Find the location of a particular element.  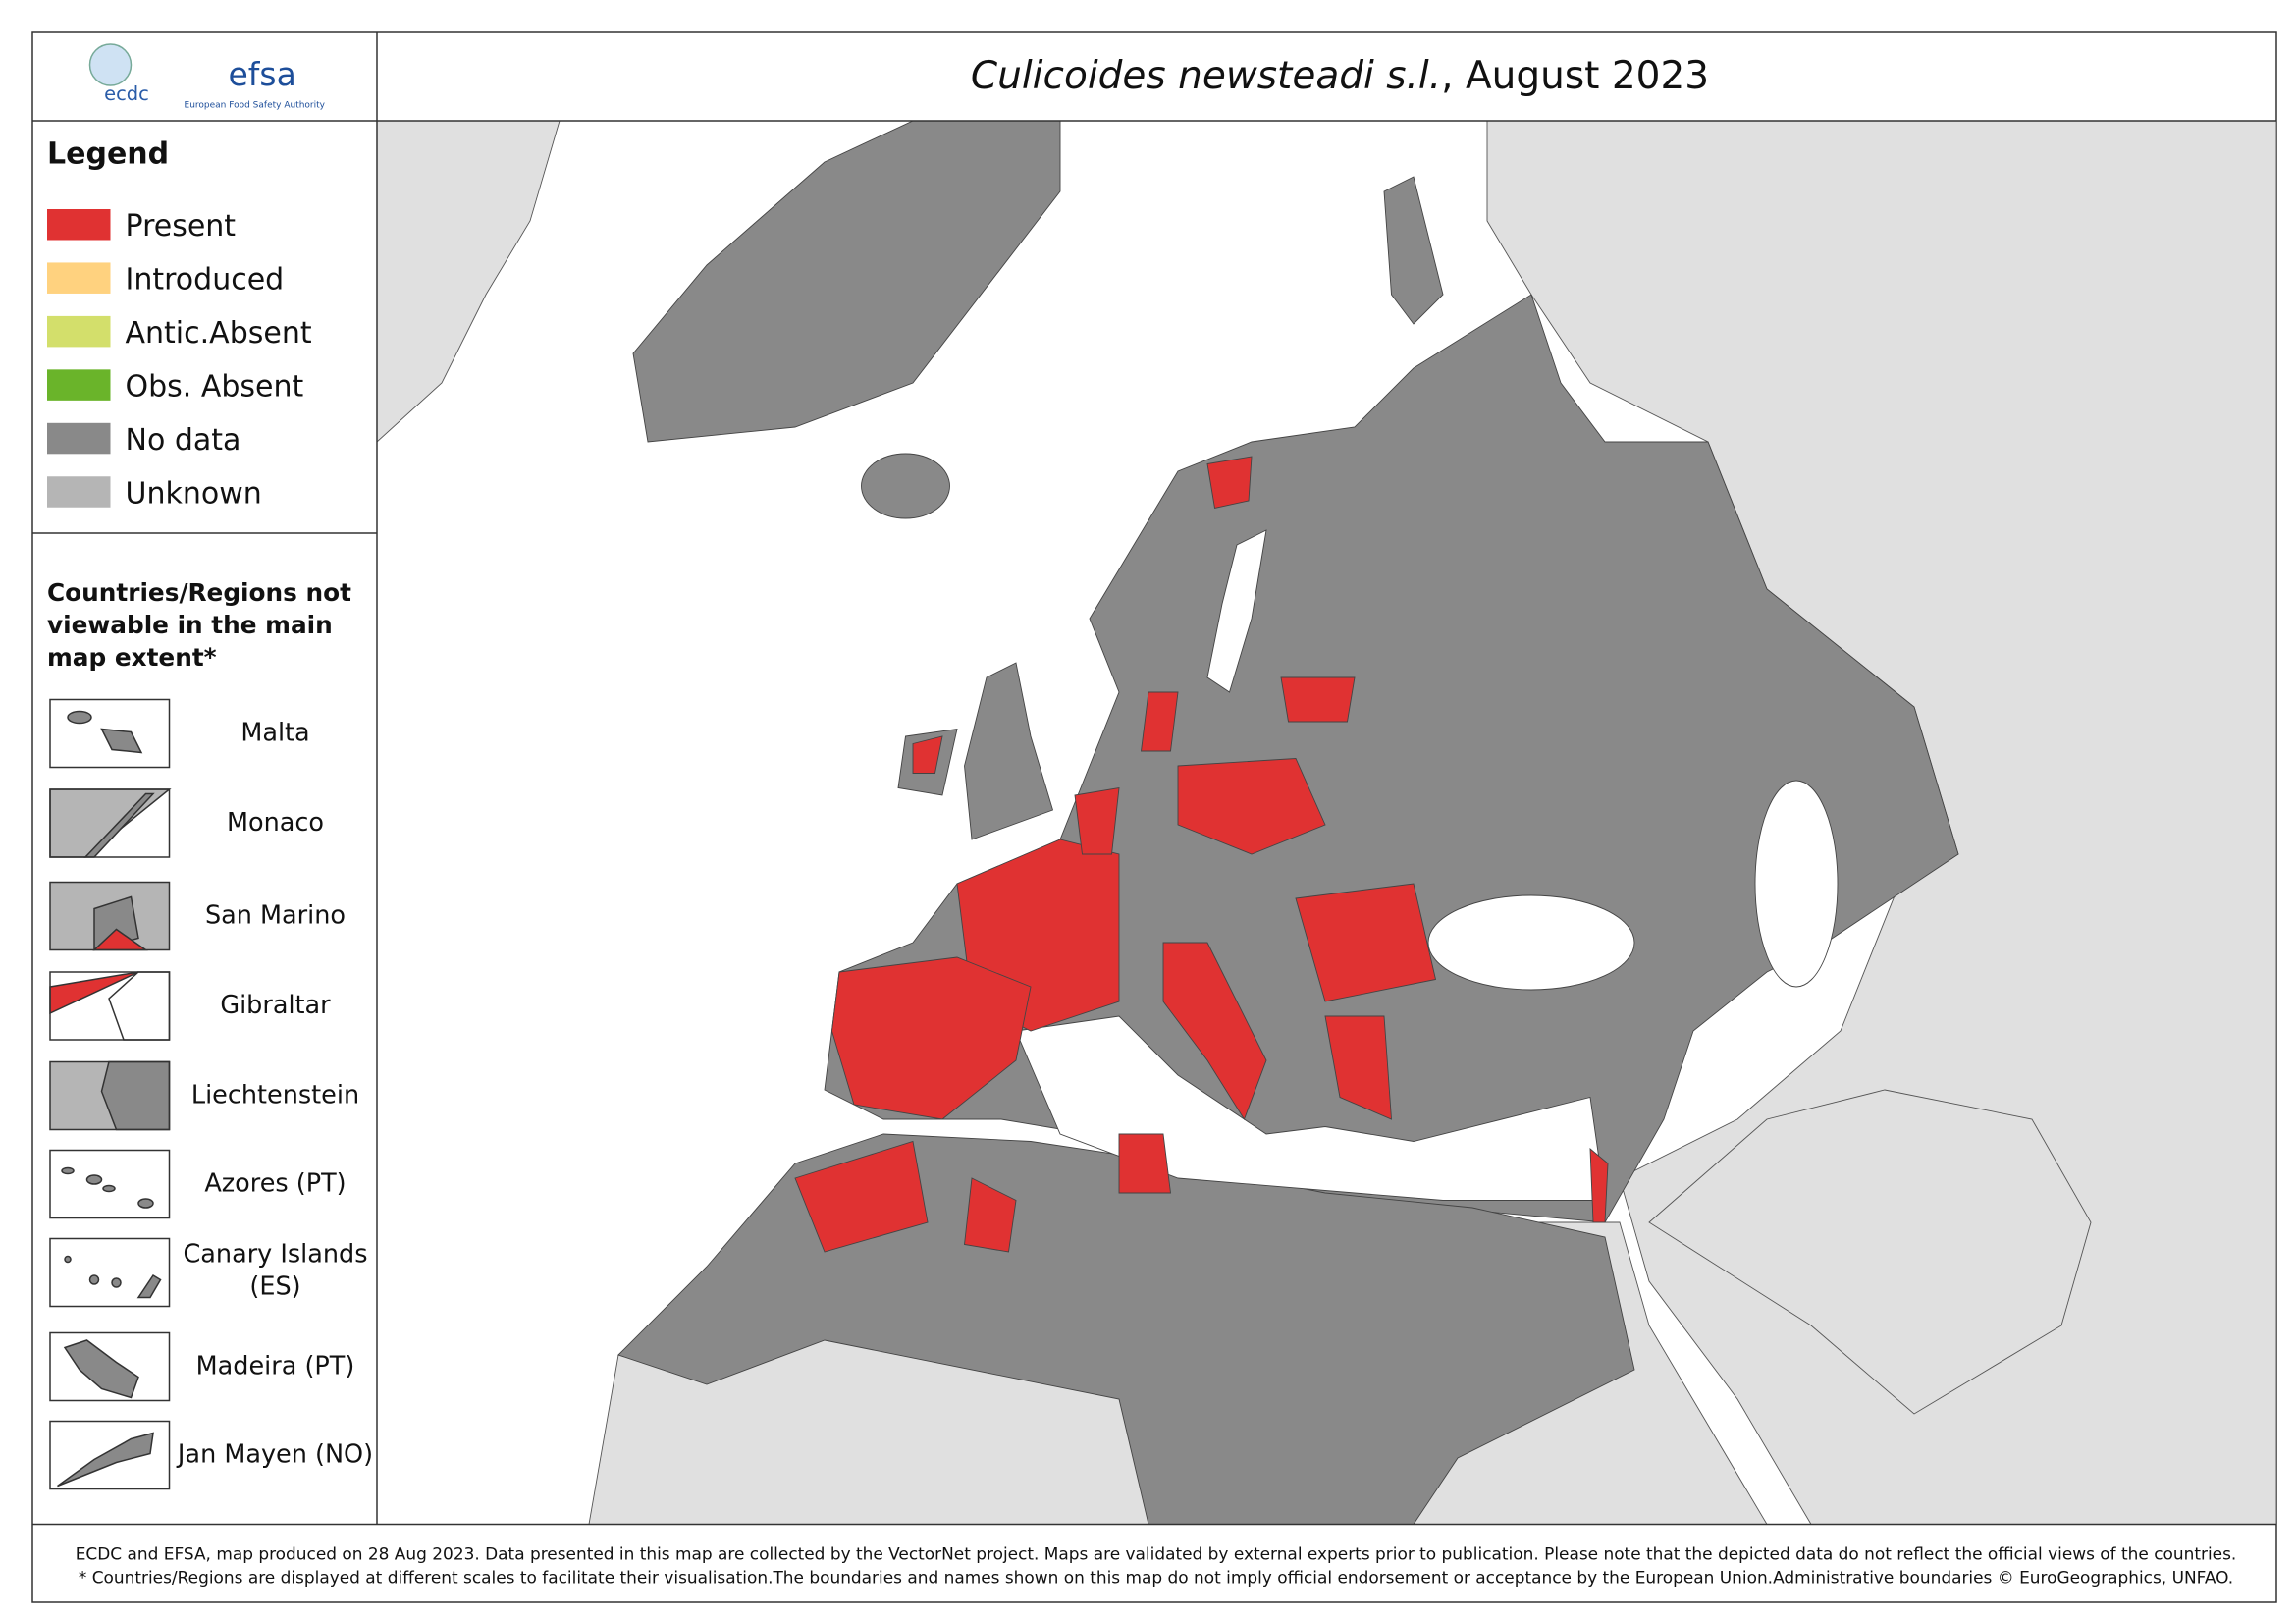

legend-label: Obs. Absent is located at coordinates (215, 387).